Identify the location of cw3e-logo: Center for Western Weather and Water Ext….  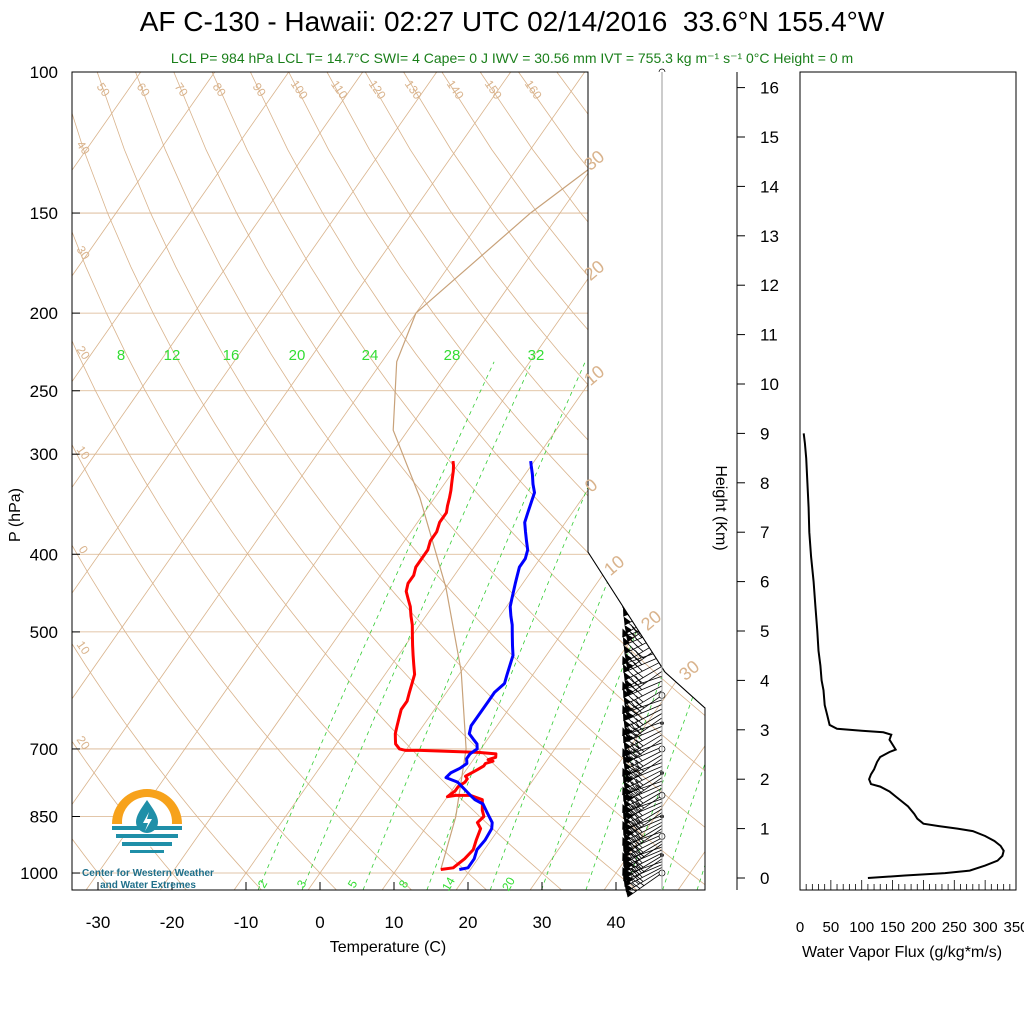
(148, 840).